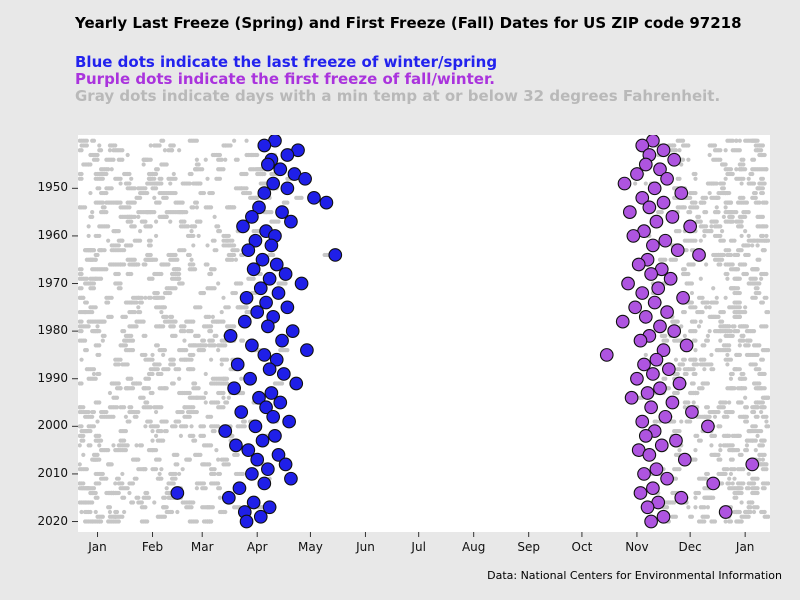 This screenshot has width=800, height=600. What do you see at coordinates (690, 547) in the screenshot?
I see `x-tick-label: Dec` at bounding box center [690, 547].